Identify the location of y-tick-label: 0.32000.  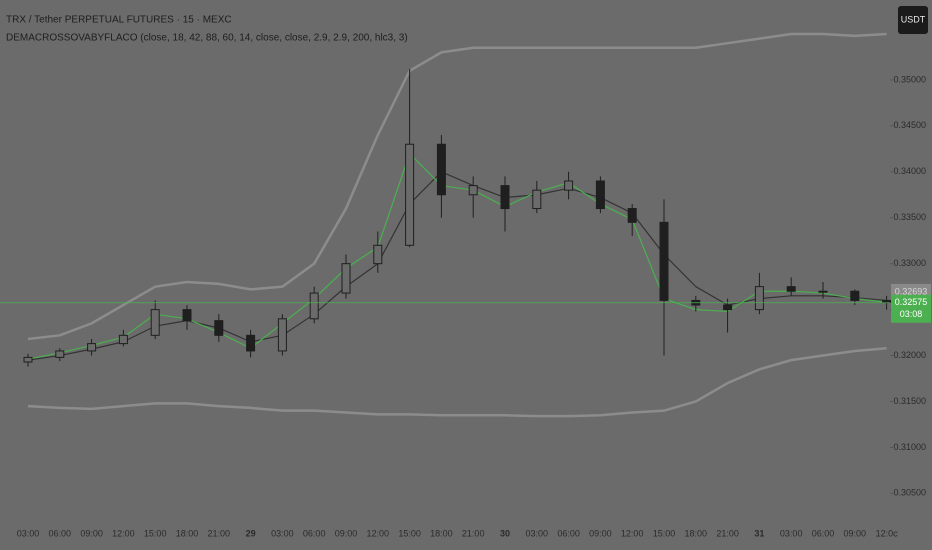
(909, 355).